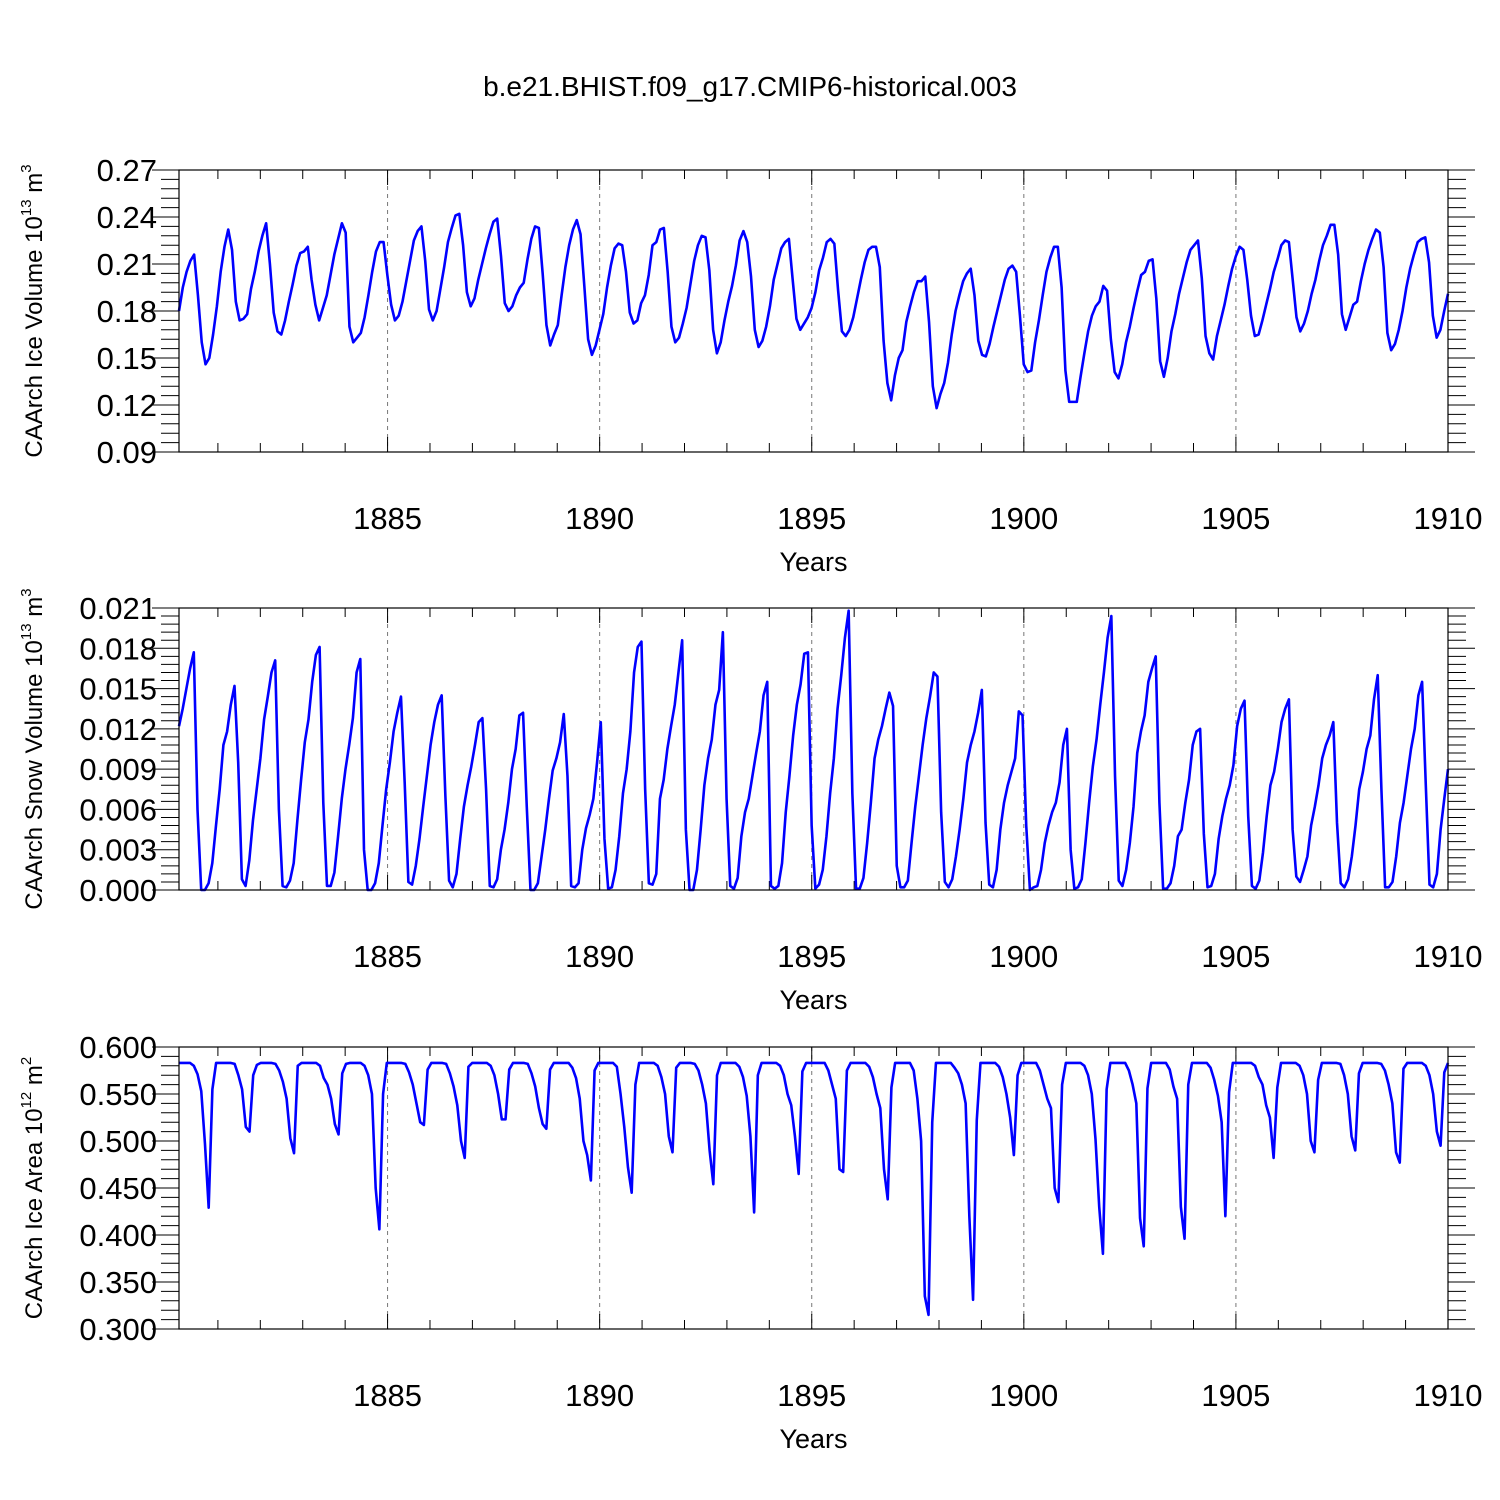 The height and width of the screenshot is (1500, 1500). Describe the element at coordinates (34, 774) in the screenshot. I see `y-axis-label-main: CAArch Snow Volume 10` at that location.